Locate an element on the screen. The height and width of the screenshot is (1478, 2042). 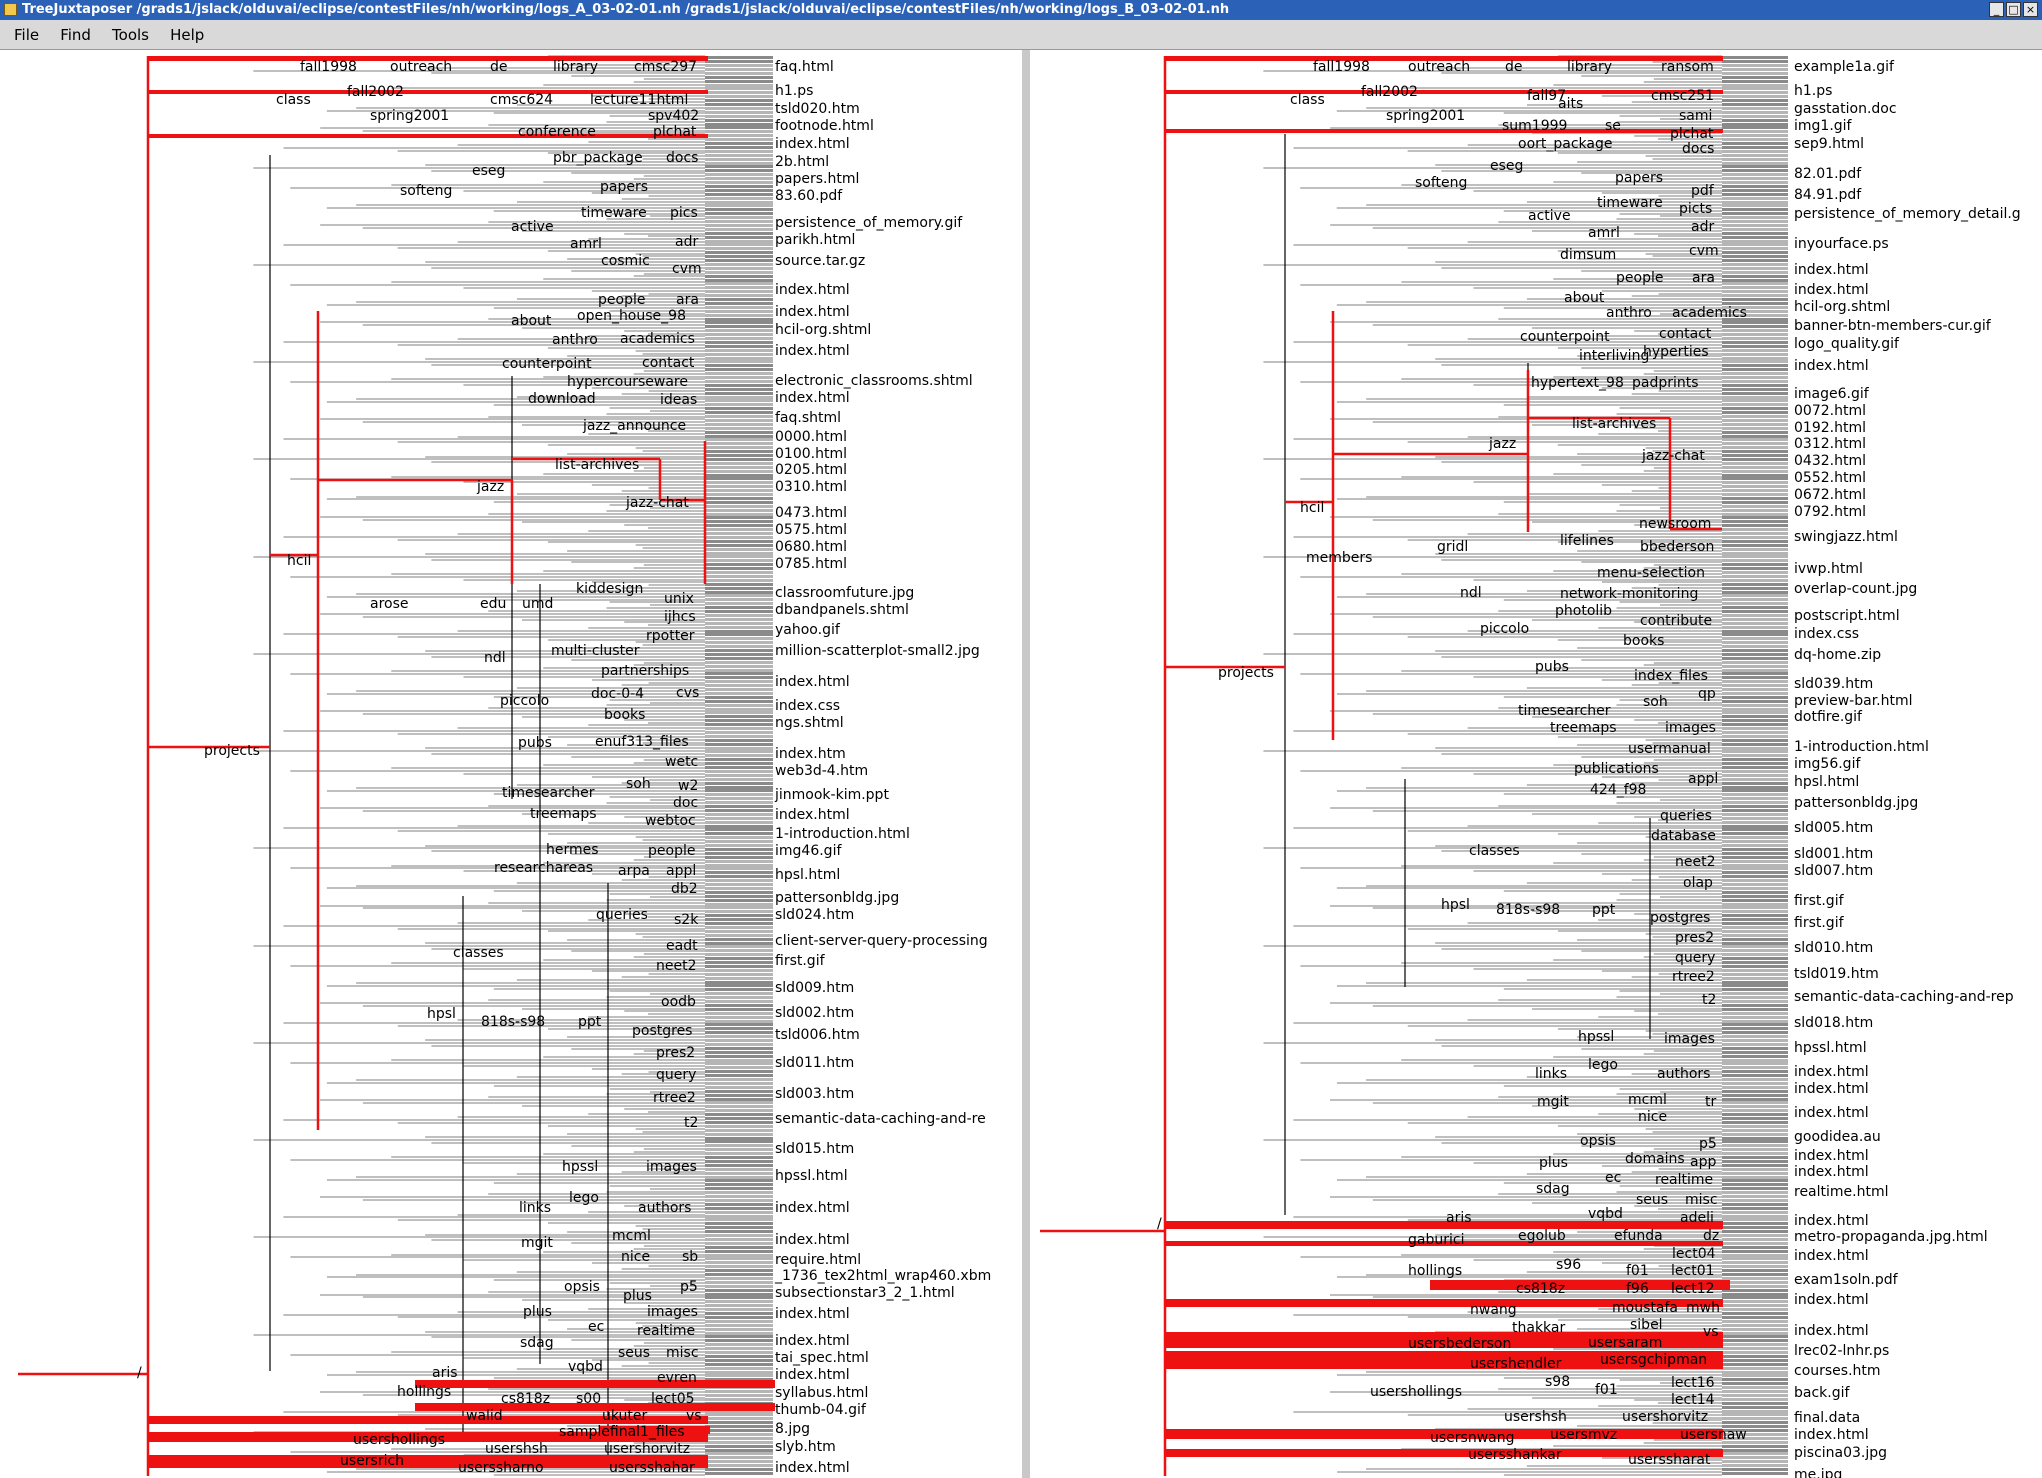
node-label: adr is located at coordinates (1702, 227).